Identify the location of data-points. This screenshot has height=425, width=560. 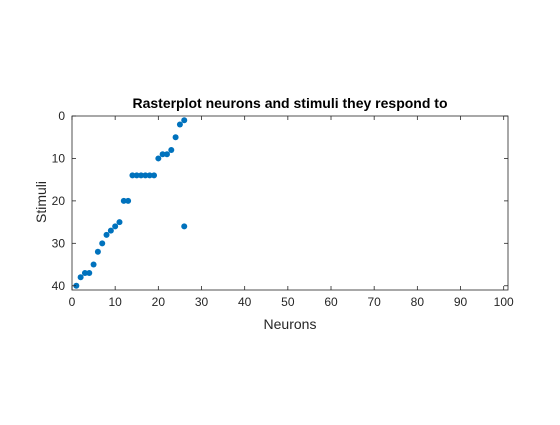
(130, 203).